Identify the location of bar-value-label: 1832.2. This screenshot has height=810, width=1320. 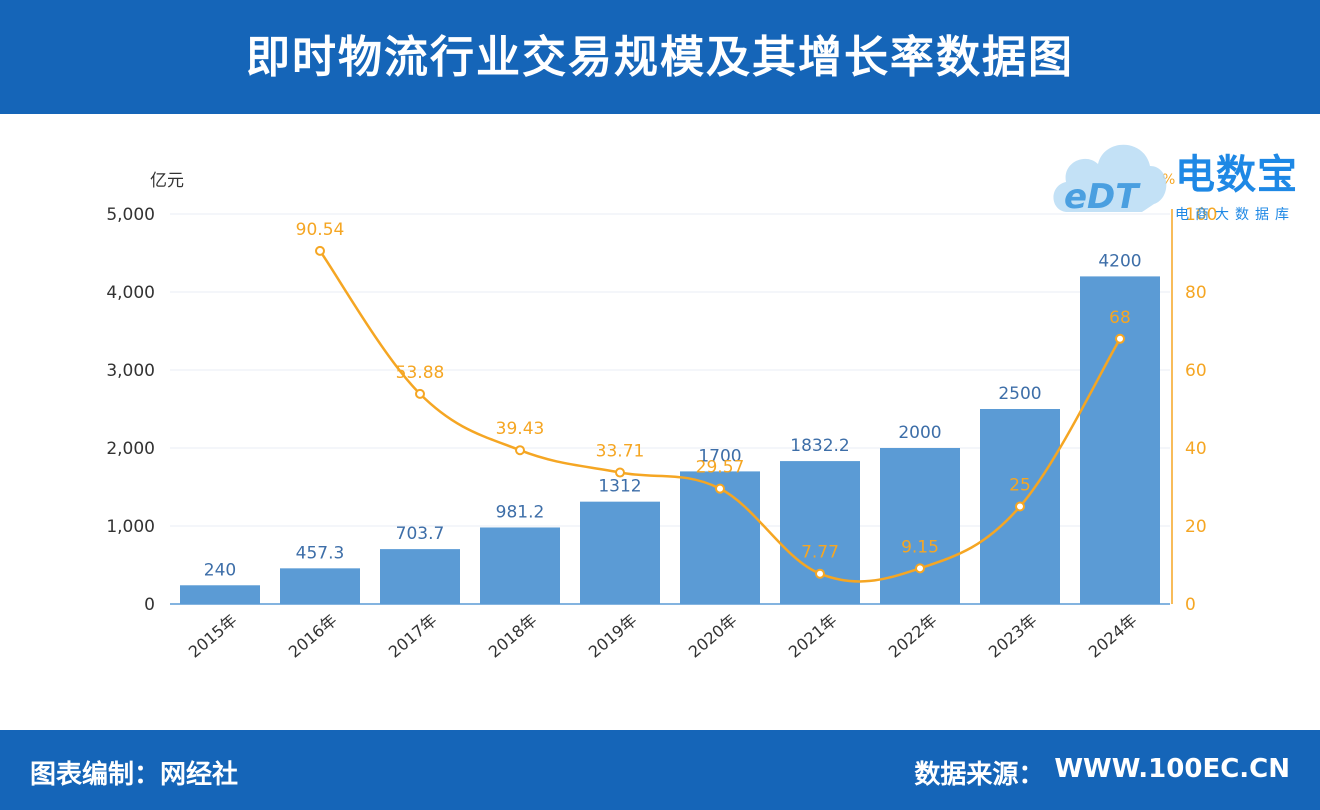
(819, 446).